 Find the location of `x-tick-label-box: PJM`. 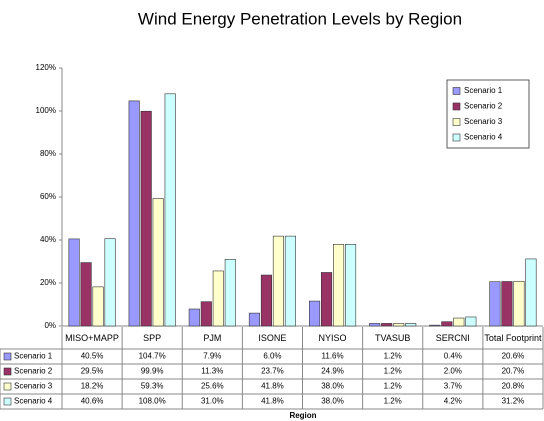

x-tick-label-box: PJM is located at coordinates (212, 338).